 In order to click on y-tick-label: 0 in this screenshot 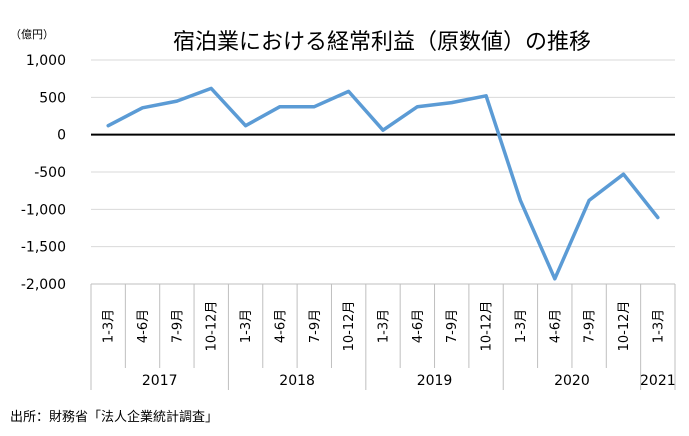, I will do `click(61, 136)`.